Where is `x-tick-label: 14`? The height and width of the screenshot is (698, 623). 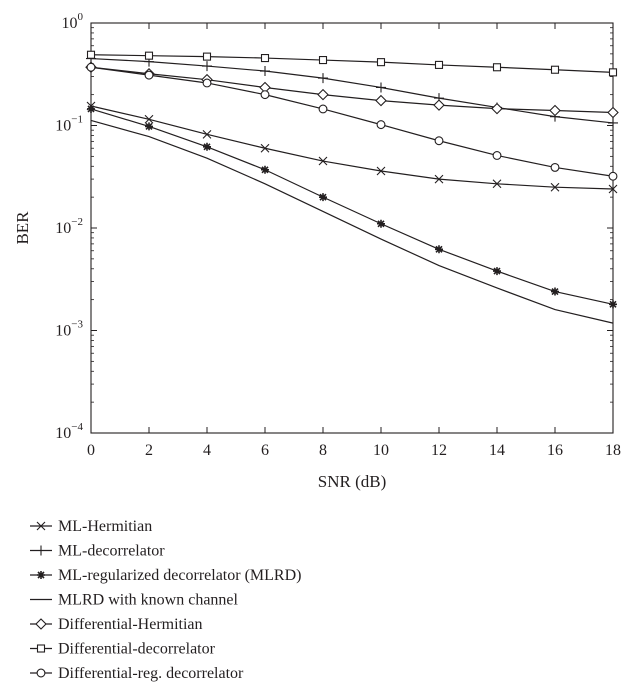 x-tick-label: 14 is located at coordinates (497, 450).